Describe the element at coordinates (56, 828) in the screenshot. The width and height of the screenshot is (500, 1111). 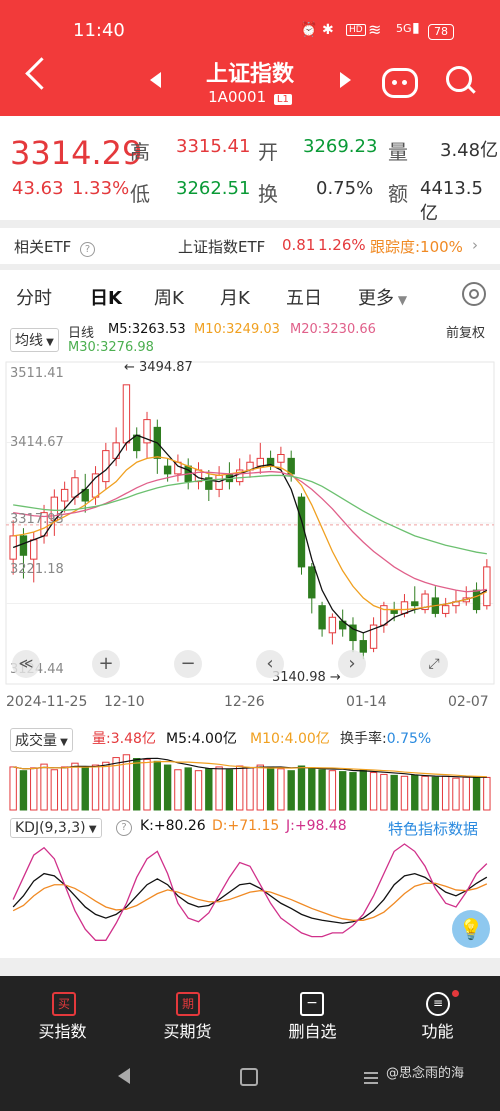
I see `kdj-selector: KDJ(9,3,3) ▼` at that location.